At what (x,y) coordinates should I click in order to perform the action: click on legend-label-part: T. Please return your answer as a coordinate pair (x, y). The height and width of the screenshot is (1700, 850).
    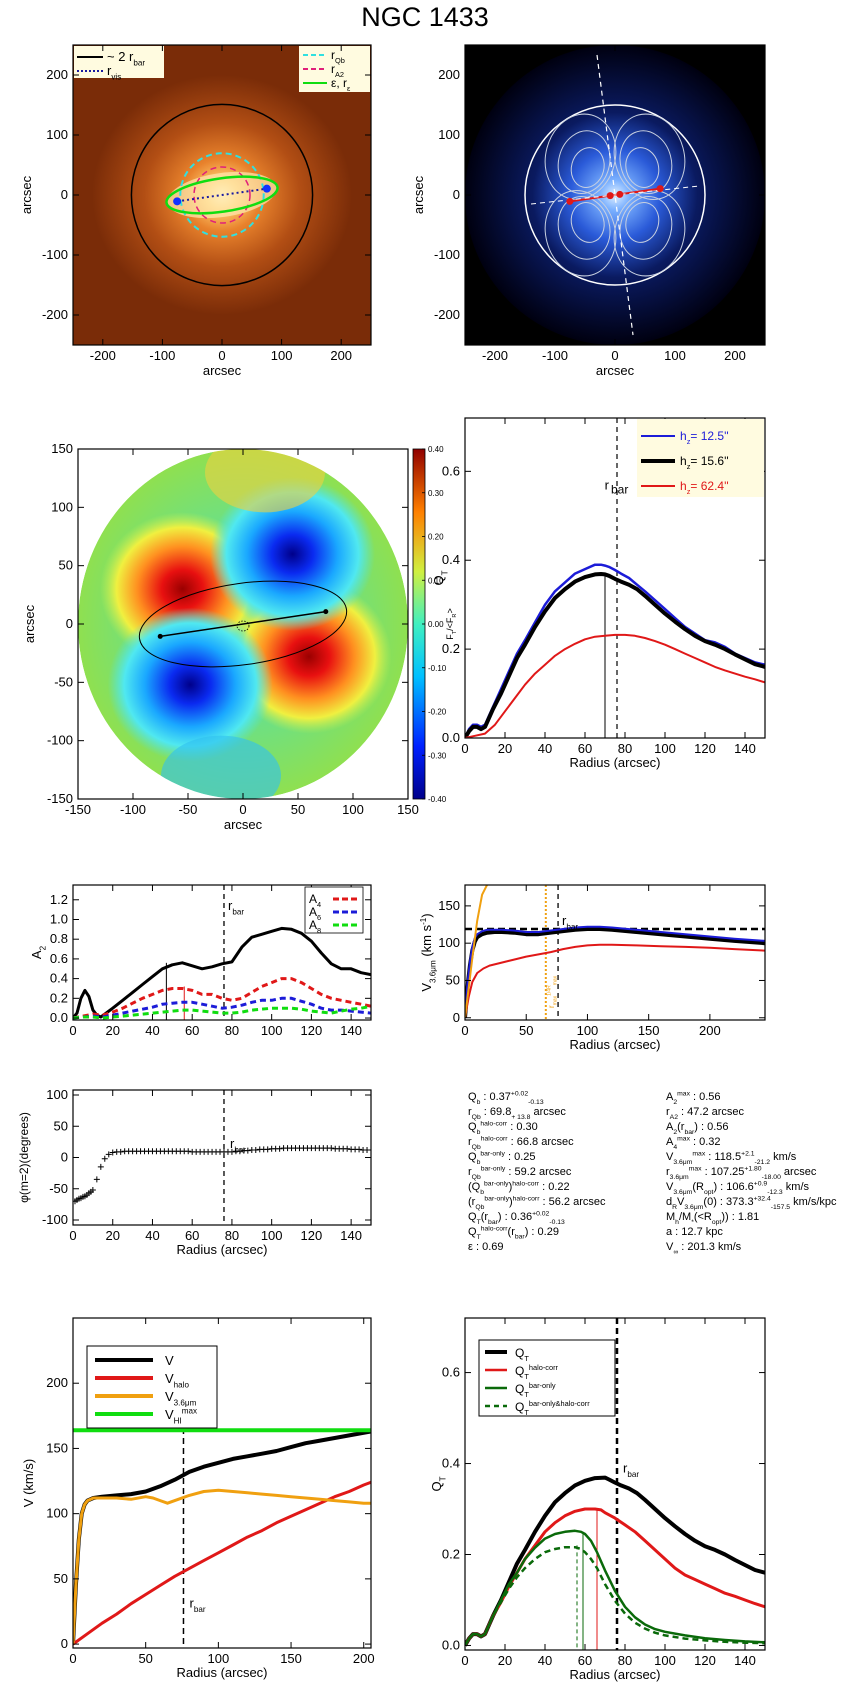
    Looking at the image, I should click on (526, 1412).